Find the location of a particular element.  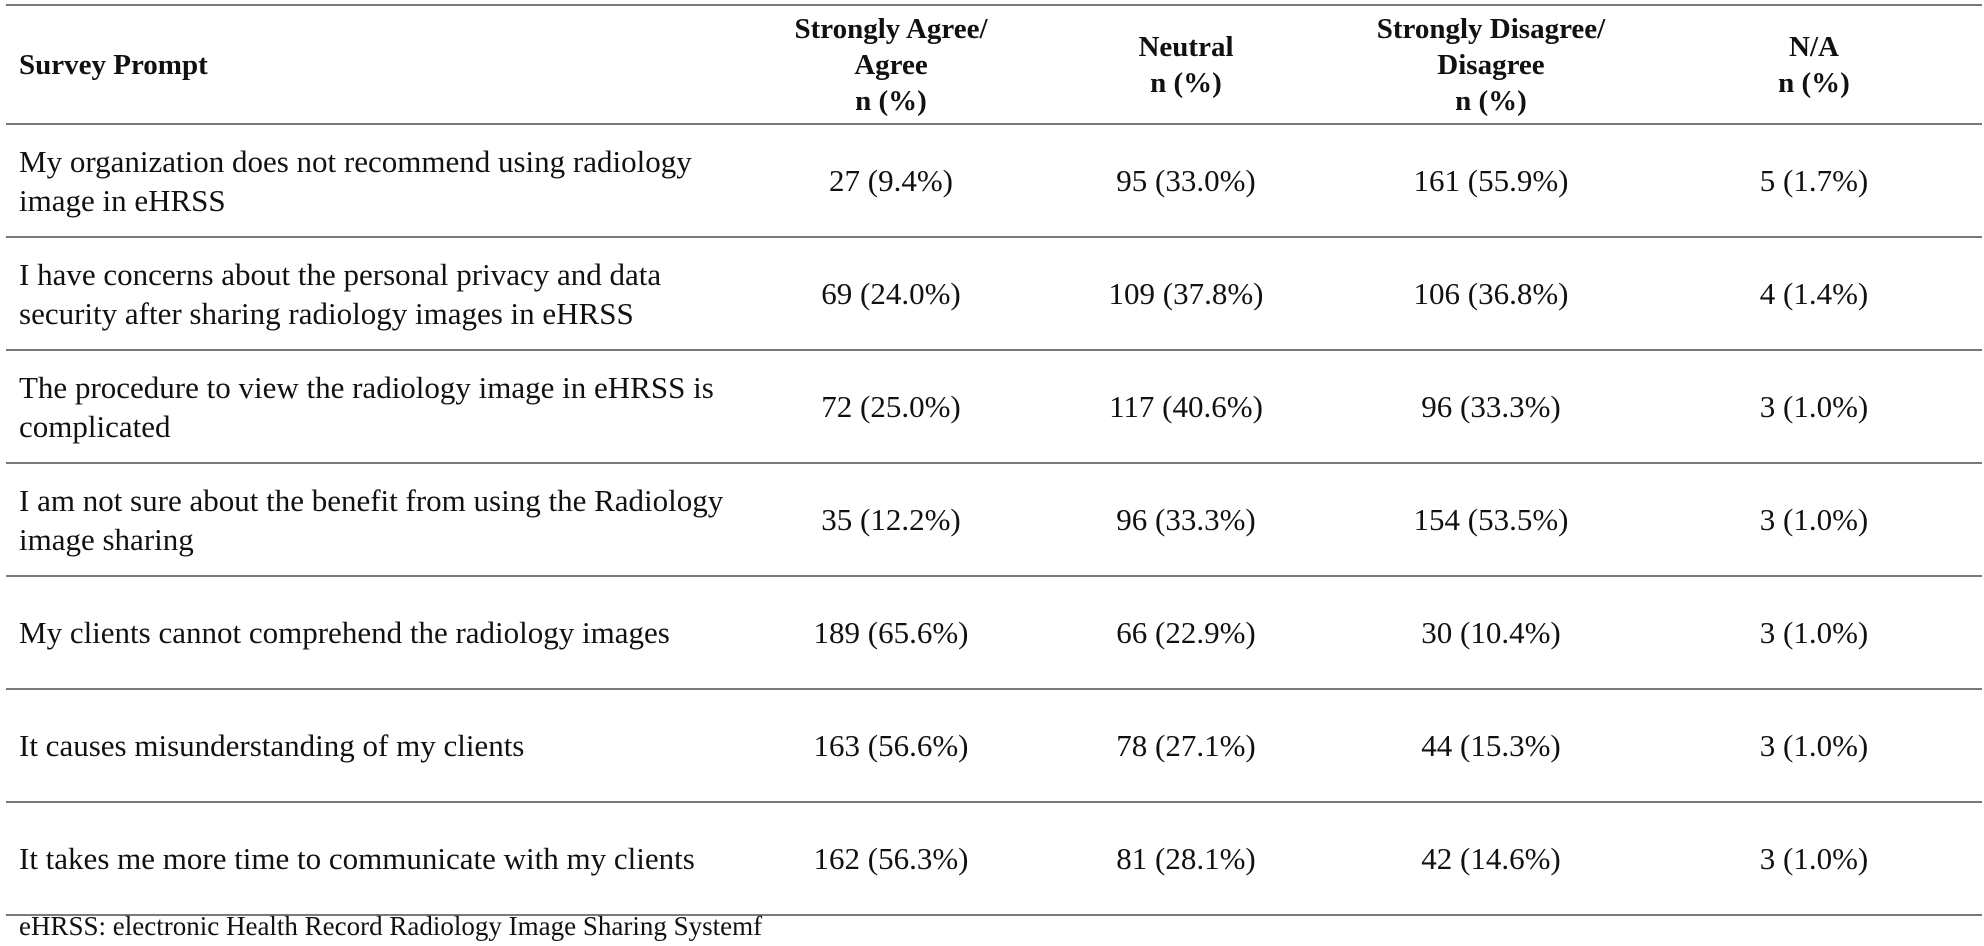

agree-cell: 35 (12.2%) is located at coordinates (891, 520).